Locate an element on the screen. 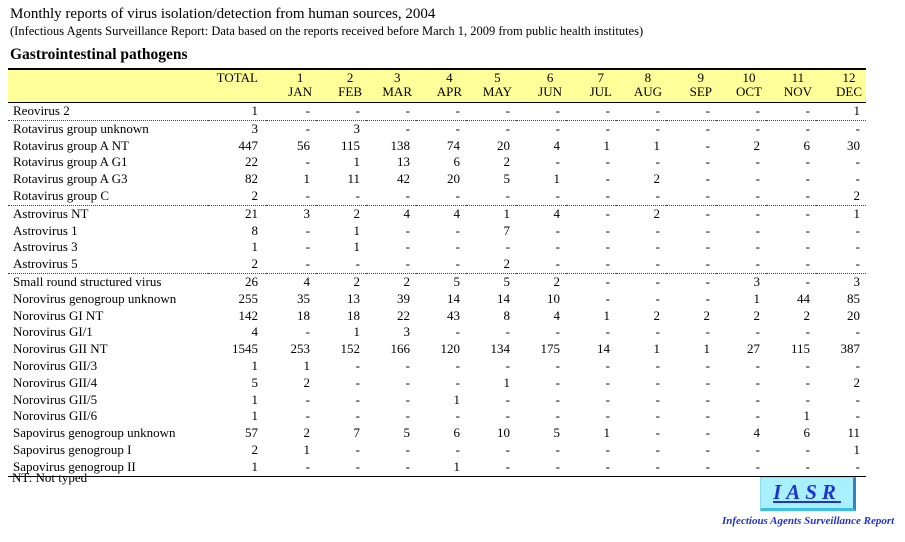 This screenshot has width=905, height=542. row-label: Norovirus GII/6 is located at coordinates (55, 416).